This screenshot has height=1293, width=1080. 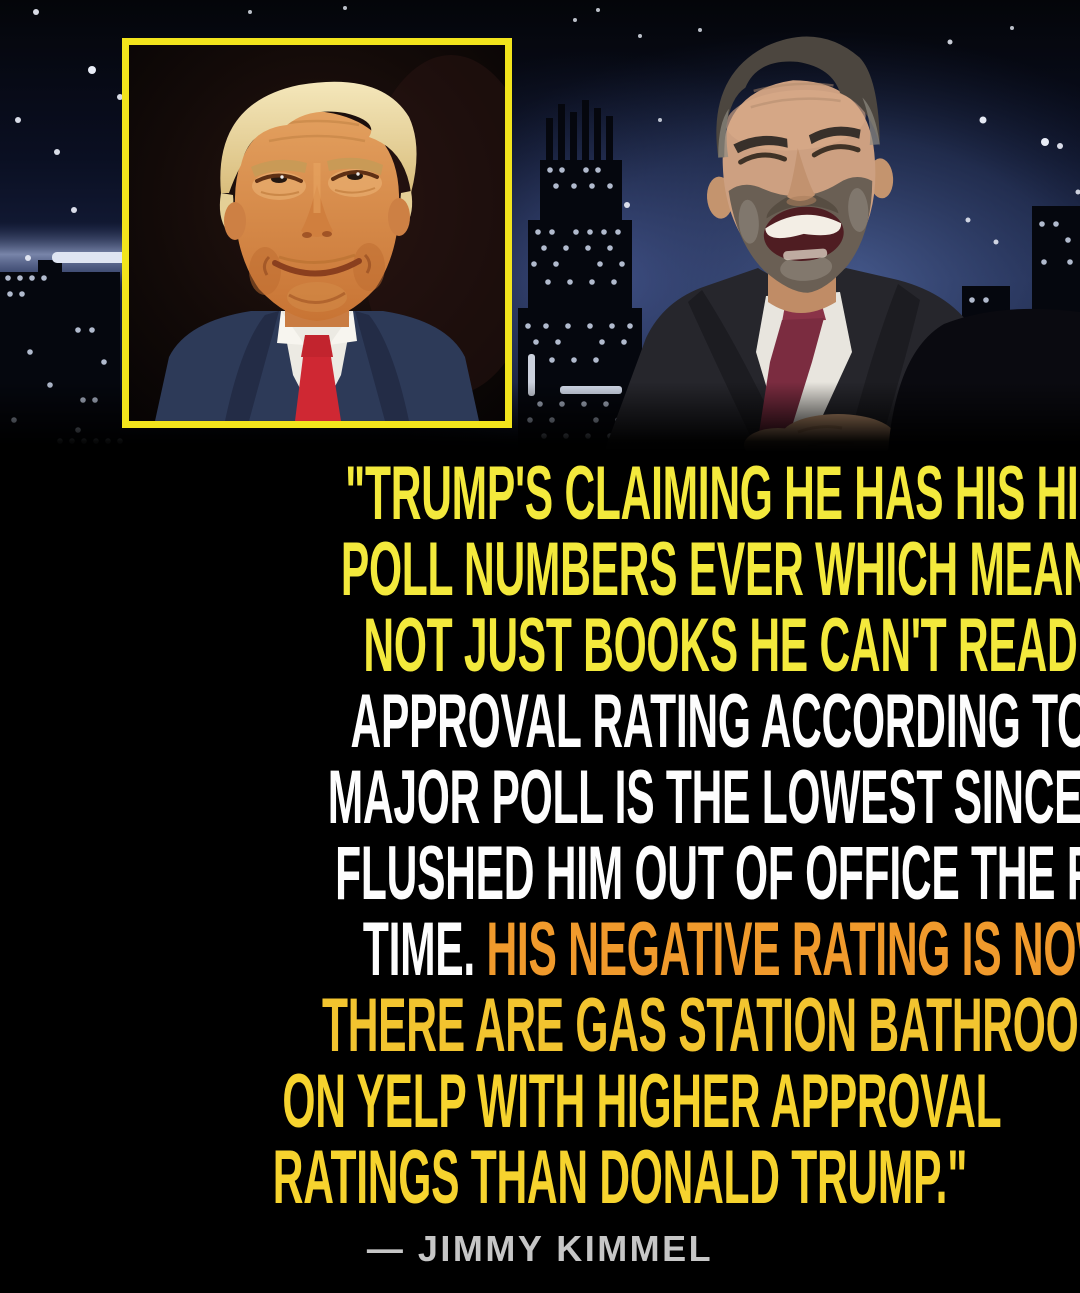 I want to click on quote-line: NOT JUST BOOKS HE CAN'T READ. TRUMP'S, so click(x=540, y=646).